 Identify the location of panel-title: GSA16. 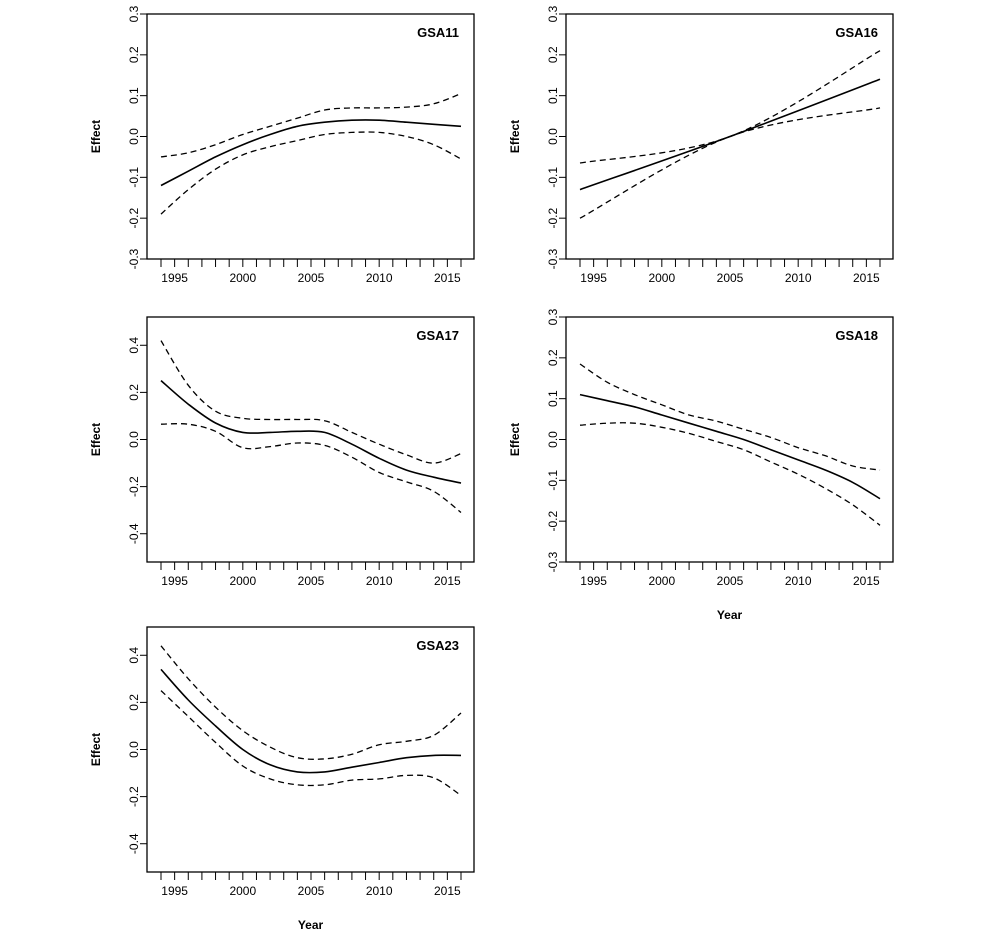
(856, 32).